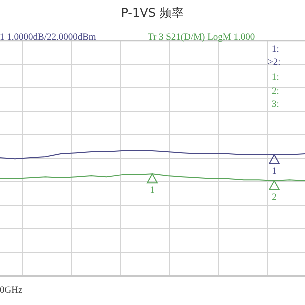 The width and height of the screenshot is (305, 305). I want to click on annotation: 1, so click(275, 171).